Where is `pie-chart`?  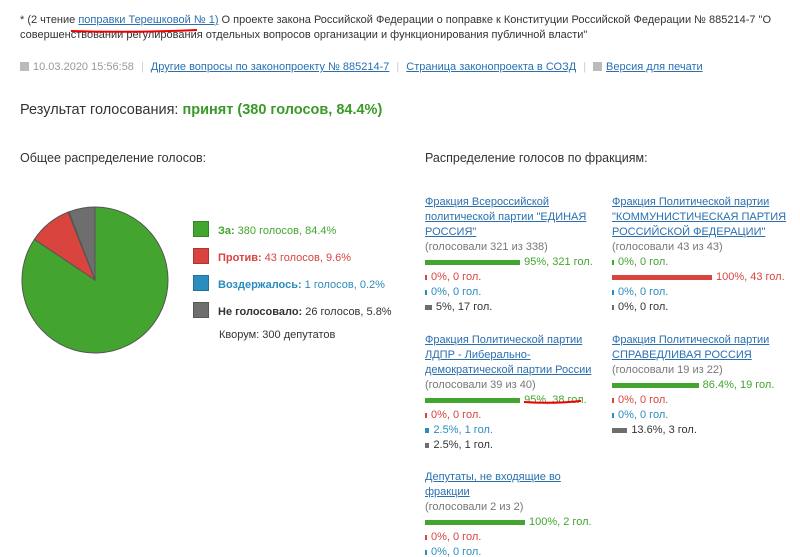
pie-chart is located at coordinates (95, 280).